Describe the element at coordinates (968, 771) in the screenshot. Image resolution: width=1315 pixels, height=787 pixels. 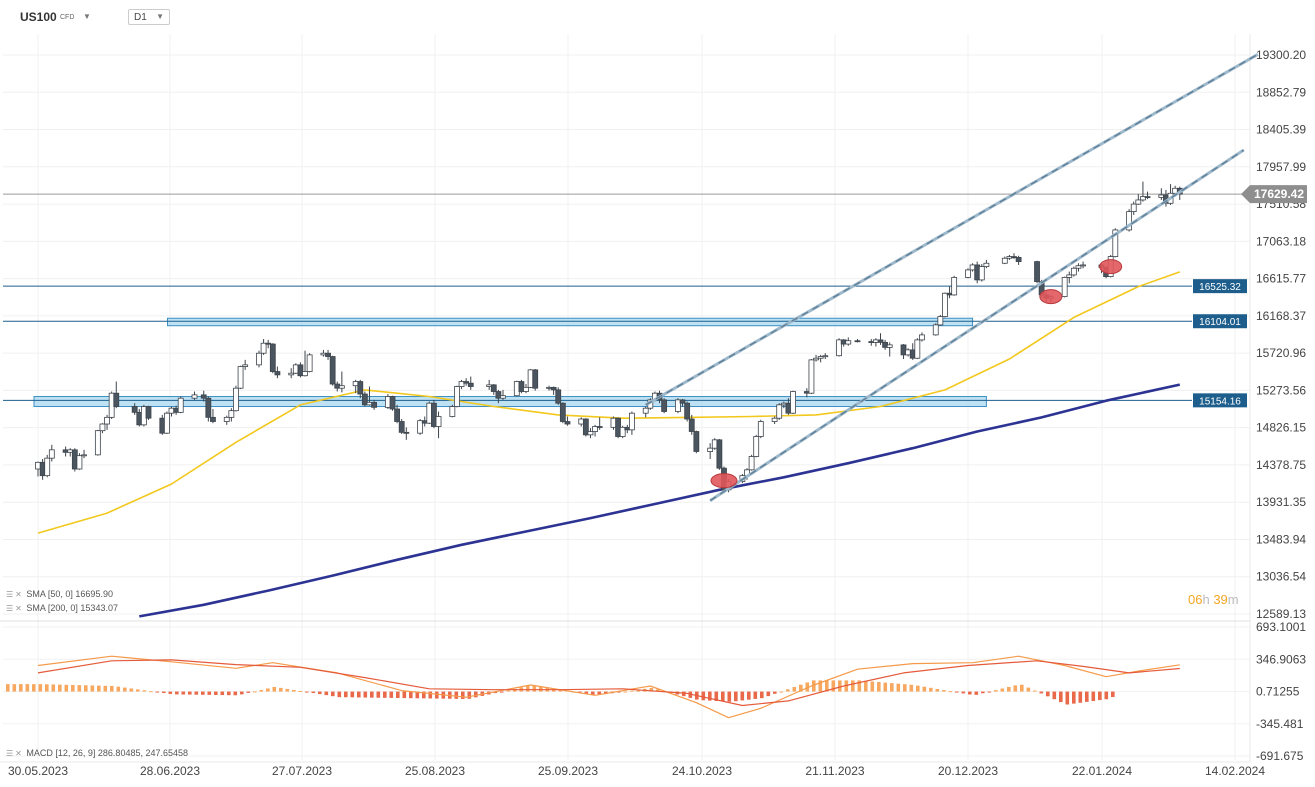
I see `x-tick-label: 20.12.2023` at that location.